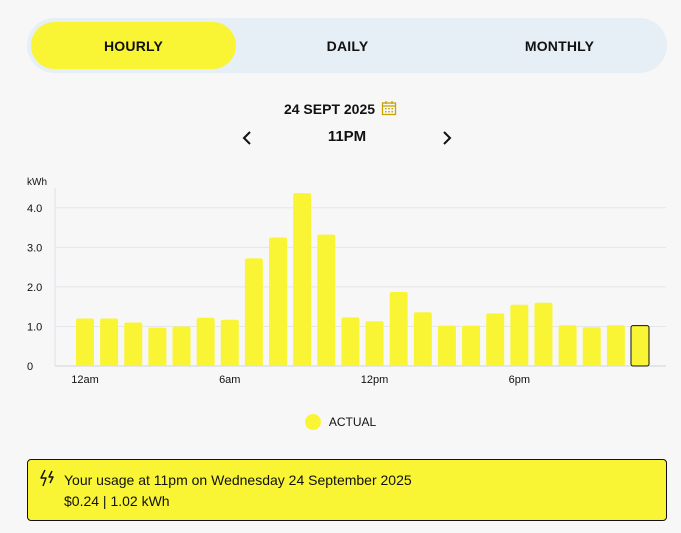  Describe the element at coordinates (352, 422) in the screenshot. I see `legend-label: ACTUAL` at that location.